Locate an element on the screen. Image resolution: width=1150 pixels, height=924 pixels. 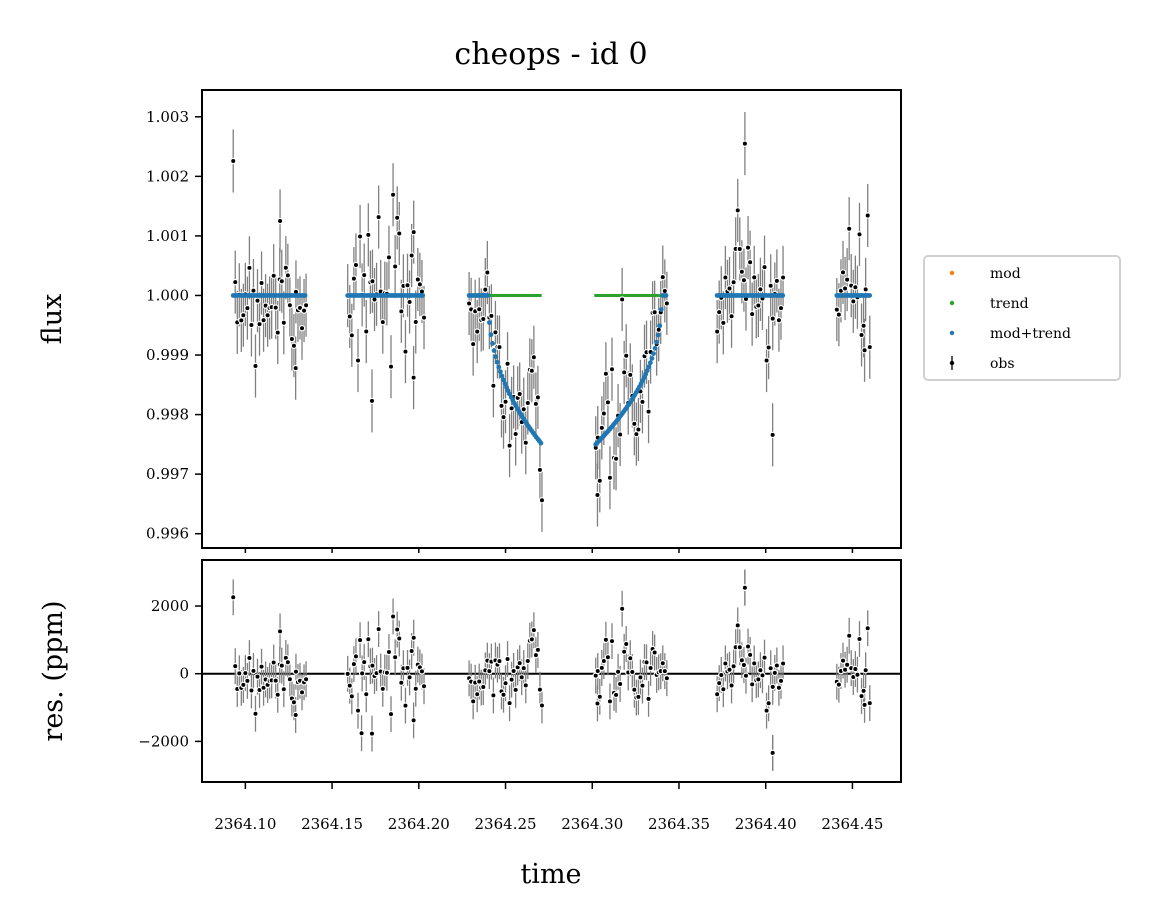
chart-title: cheops - id 0 is located at coordinates (550, 54).